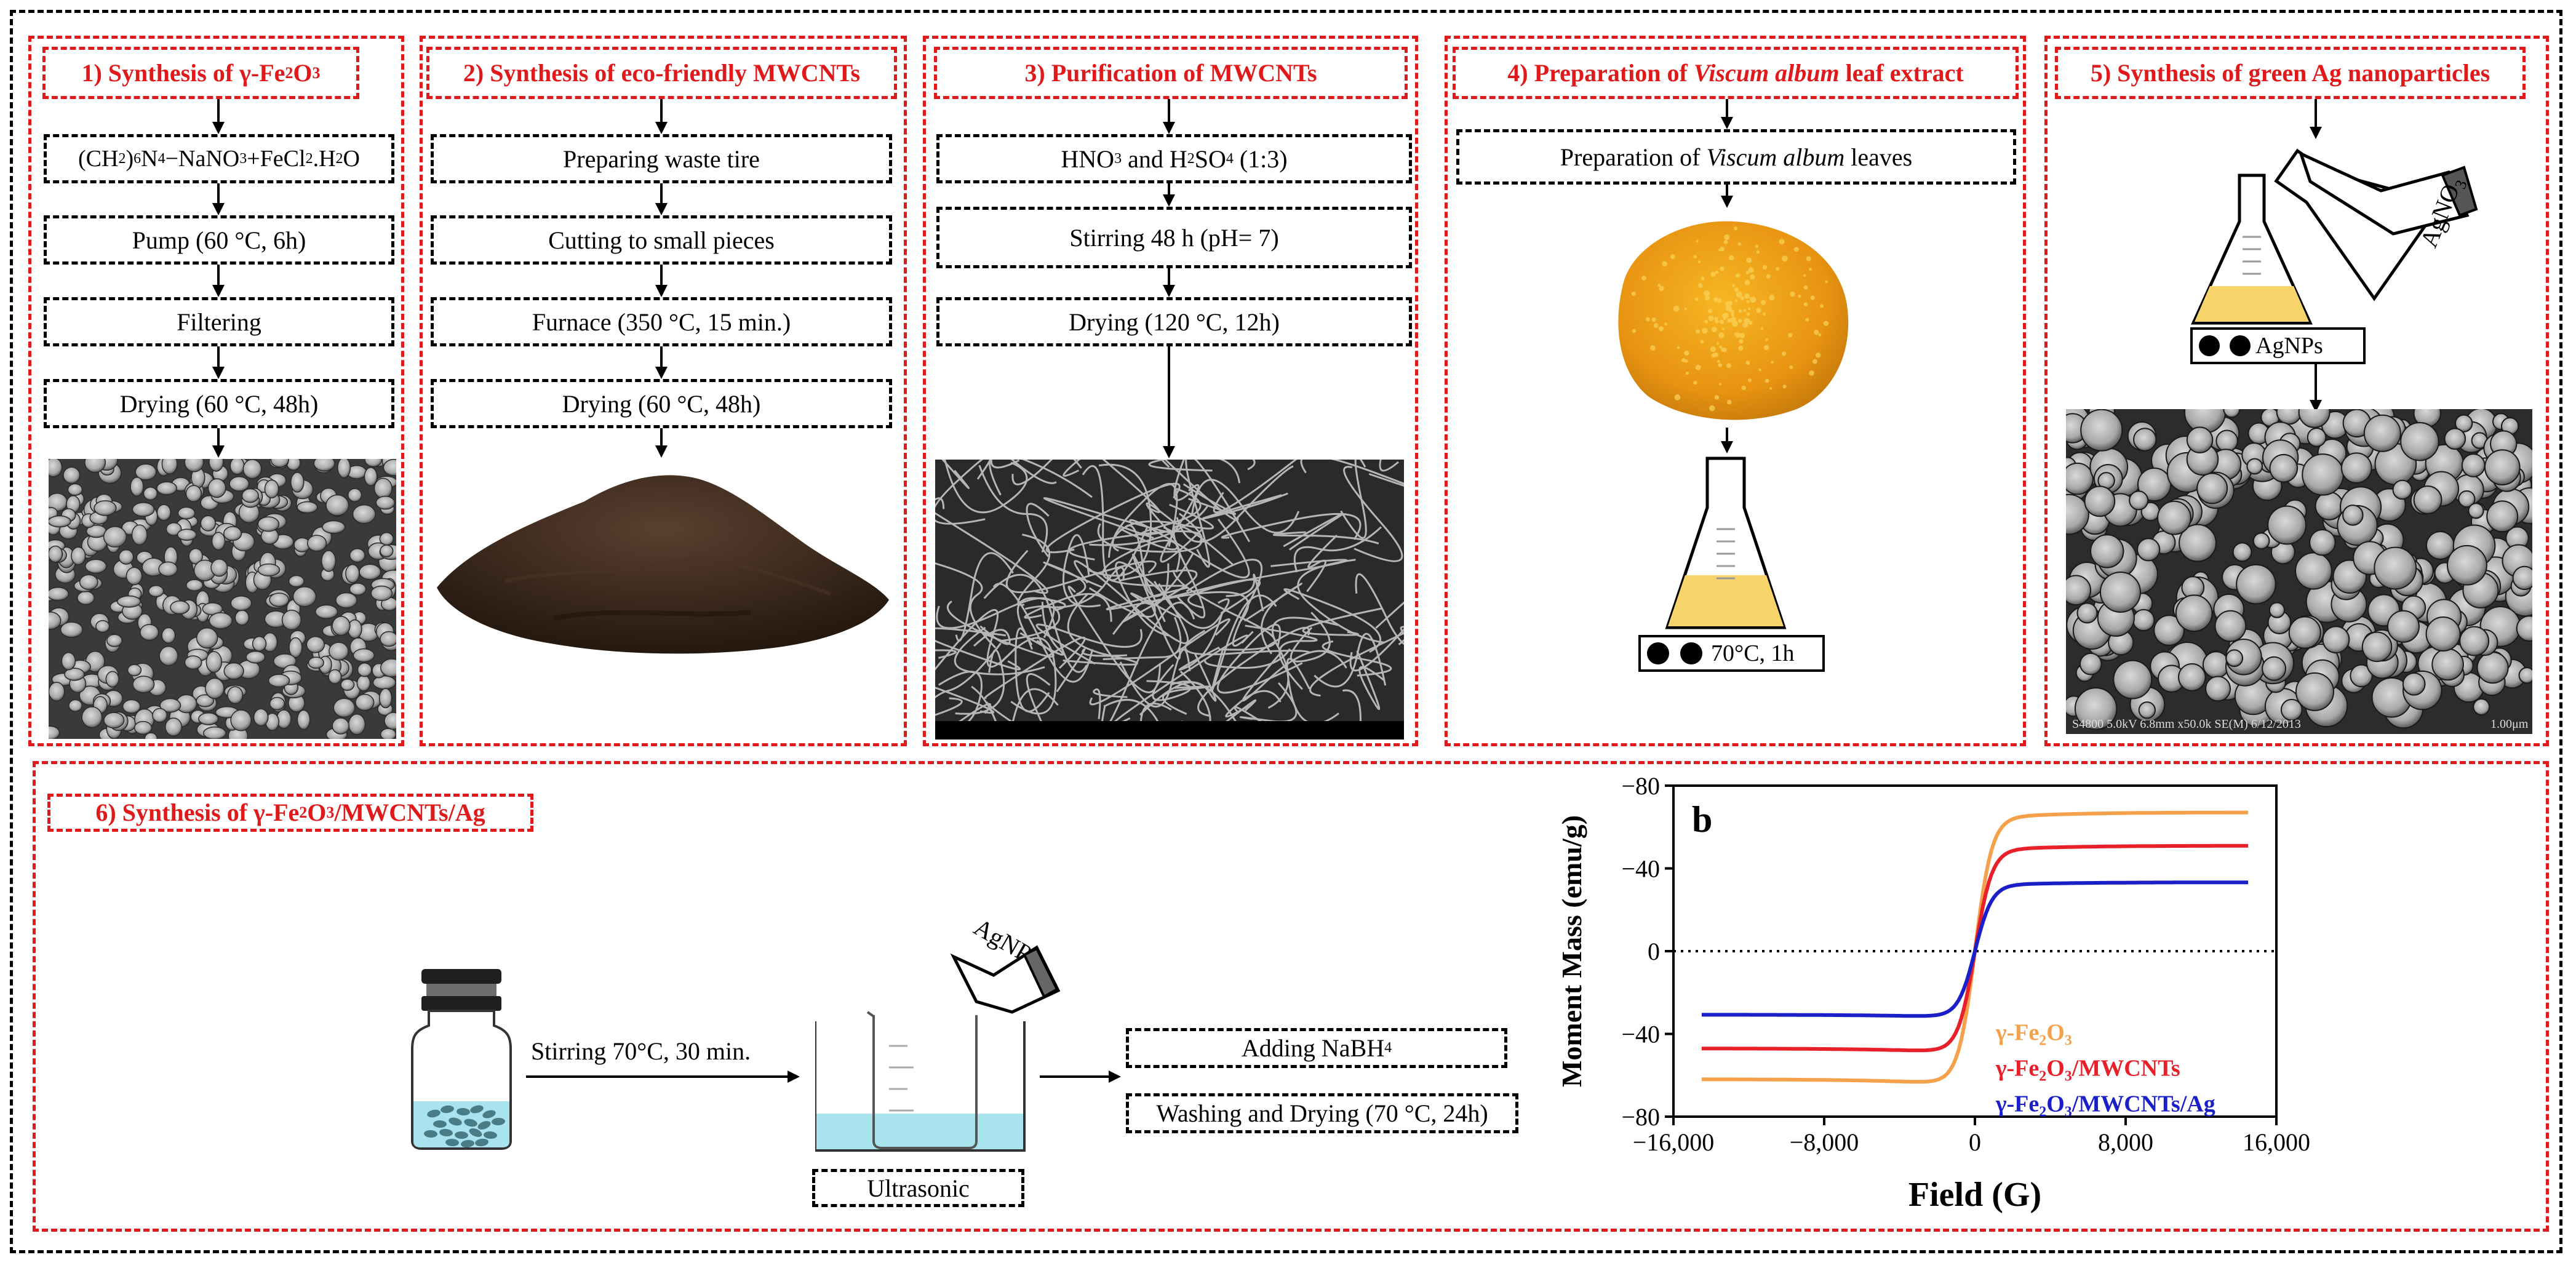  I want to click on sem-caption: S4800 5.0kV 6.8mm x50.0k SE(M) 6/12/2013, so click(2186, 724).